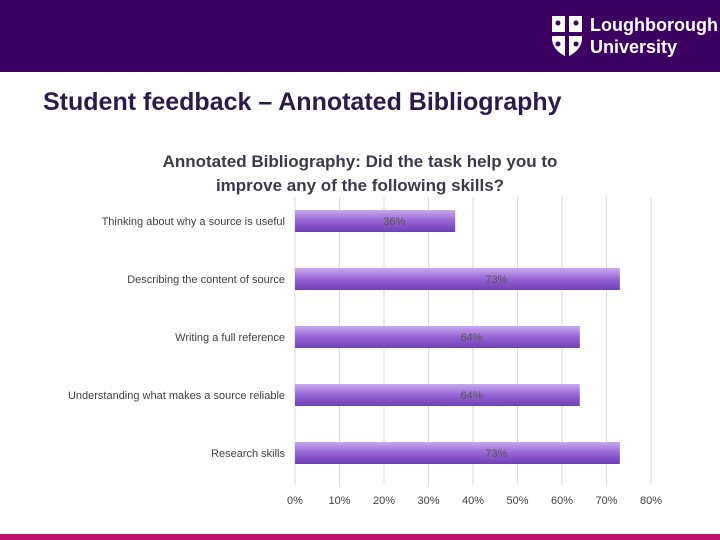  Describe the element at coordinates (360, 36) in the screenshot. I see `header-bar: Loughborough University` at that location.